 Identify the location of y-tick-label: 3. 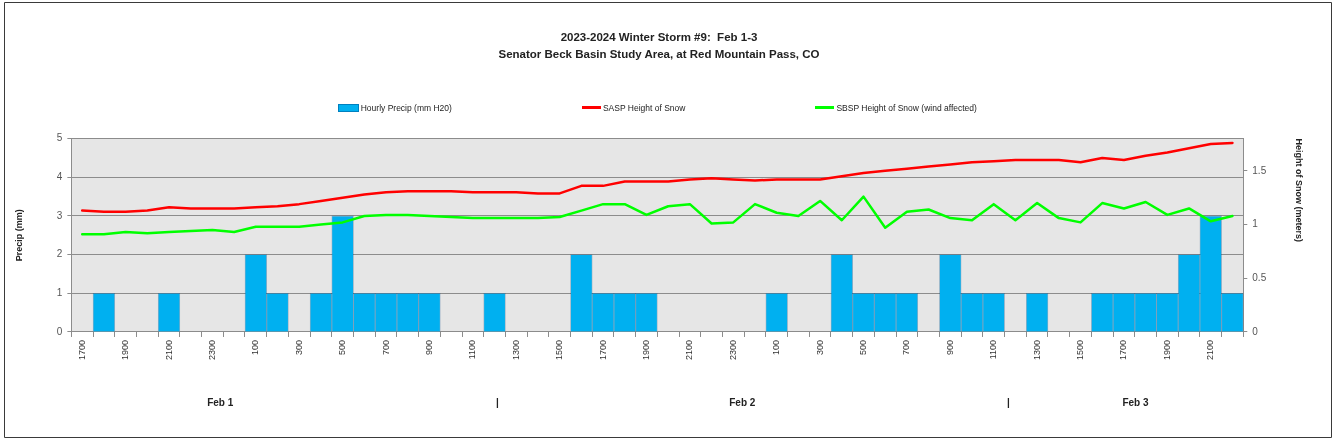
(59, 215).